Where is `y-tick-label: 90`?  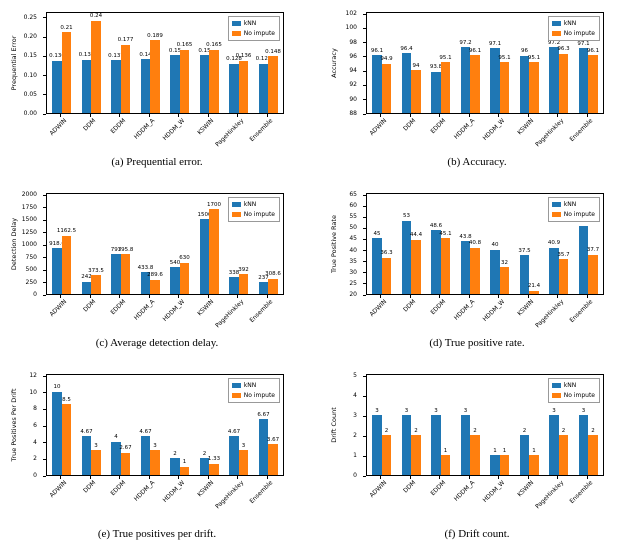
y-tick-label: 90 is located at coordinates (353, 99).